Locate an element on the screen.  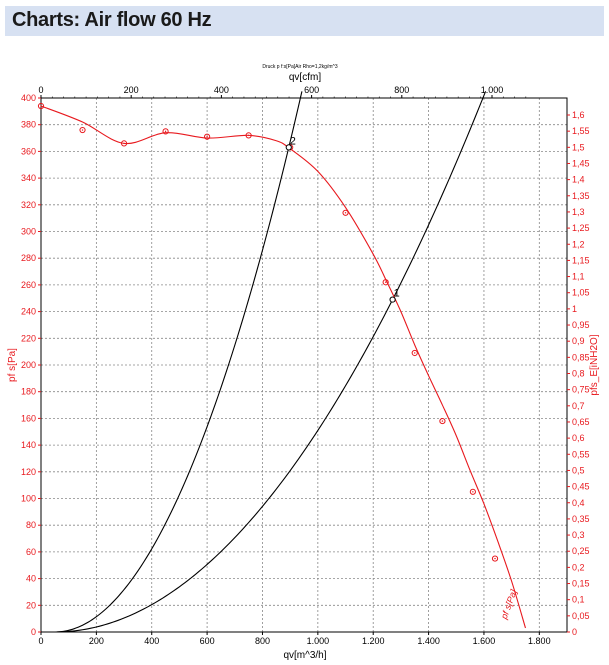
right-tick-label: 0,1 is located at coordinates (578, 600).